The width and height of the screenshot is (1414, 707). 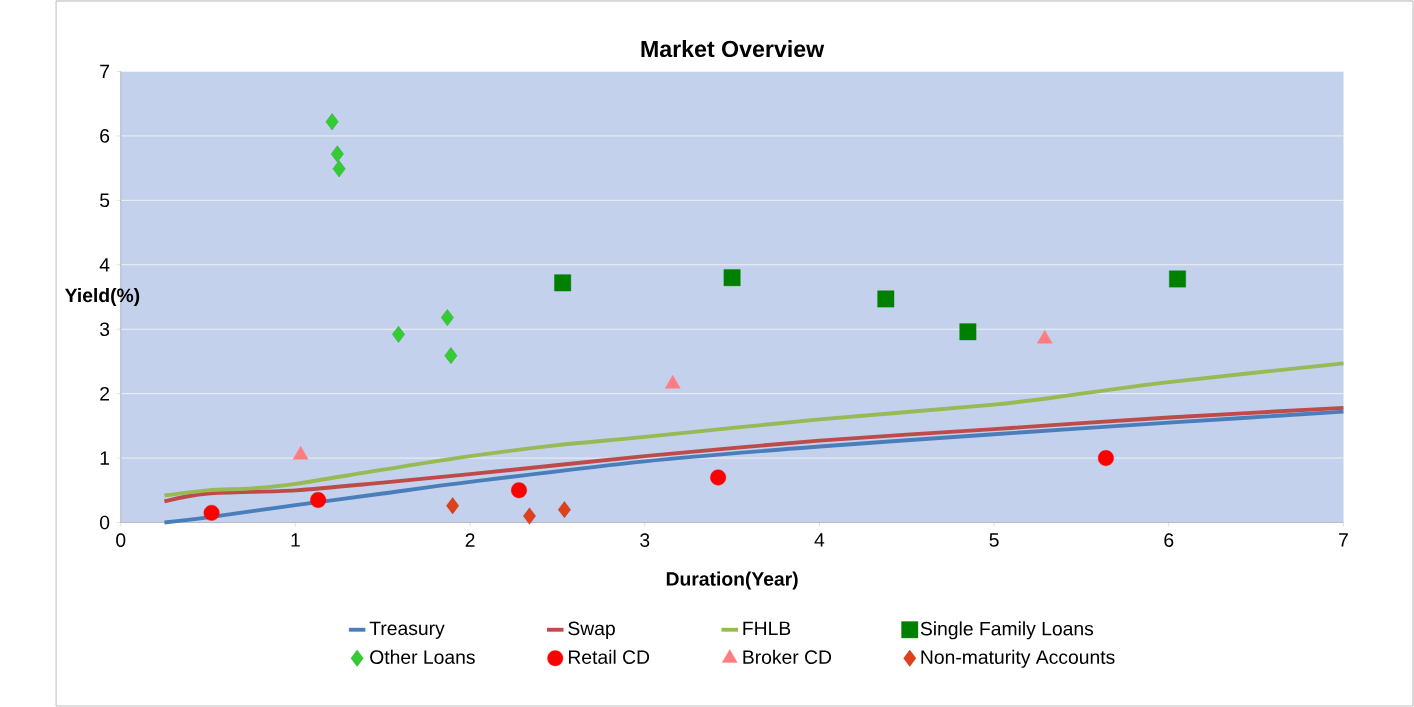 I want to click on legend-label: Retail CD, so click(x=609, y=656).